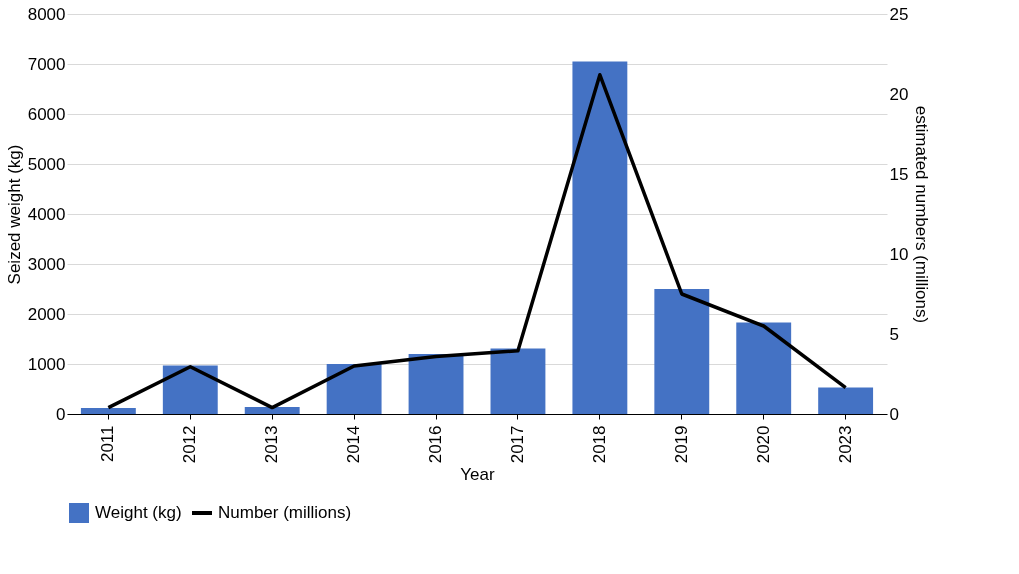 This screenshot has height=574, width=1019. I want to click on x-tick-label: 2011, so click(108, 444).